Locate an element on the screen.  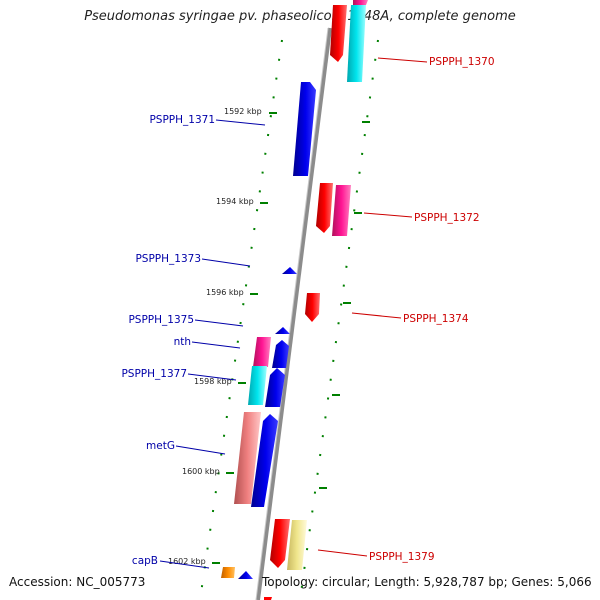
gene-PSPPH_1370-red is located at coordinates (338, 33).